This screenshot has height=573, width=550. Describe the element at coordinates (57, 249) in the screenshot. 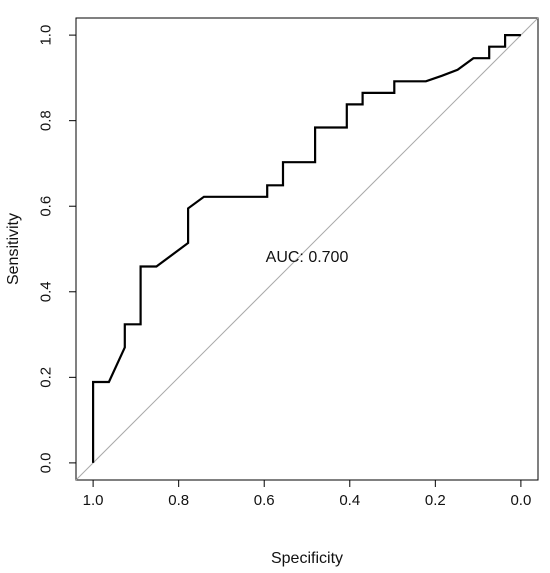

I see `y-axis: 0.0 0.2 0.4 0.6 0.8 1.0` at that location.